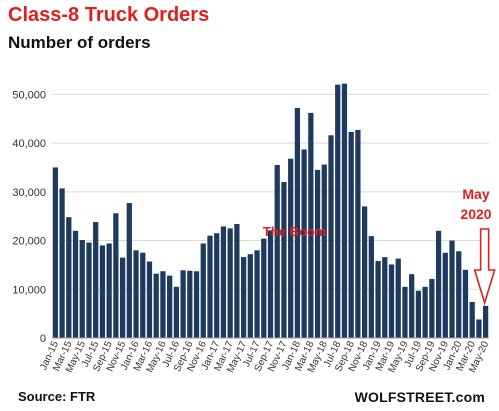 This screenshot has width=499, height=411. What do you see at coordinates (79, 42) in the screenshot?
I see `chart-subtitle: Number of orders` at bounding box center [79, 42].